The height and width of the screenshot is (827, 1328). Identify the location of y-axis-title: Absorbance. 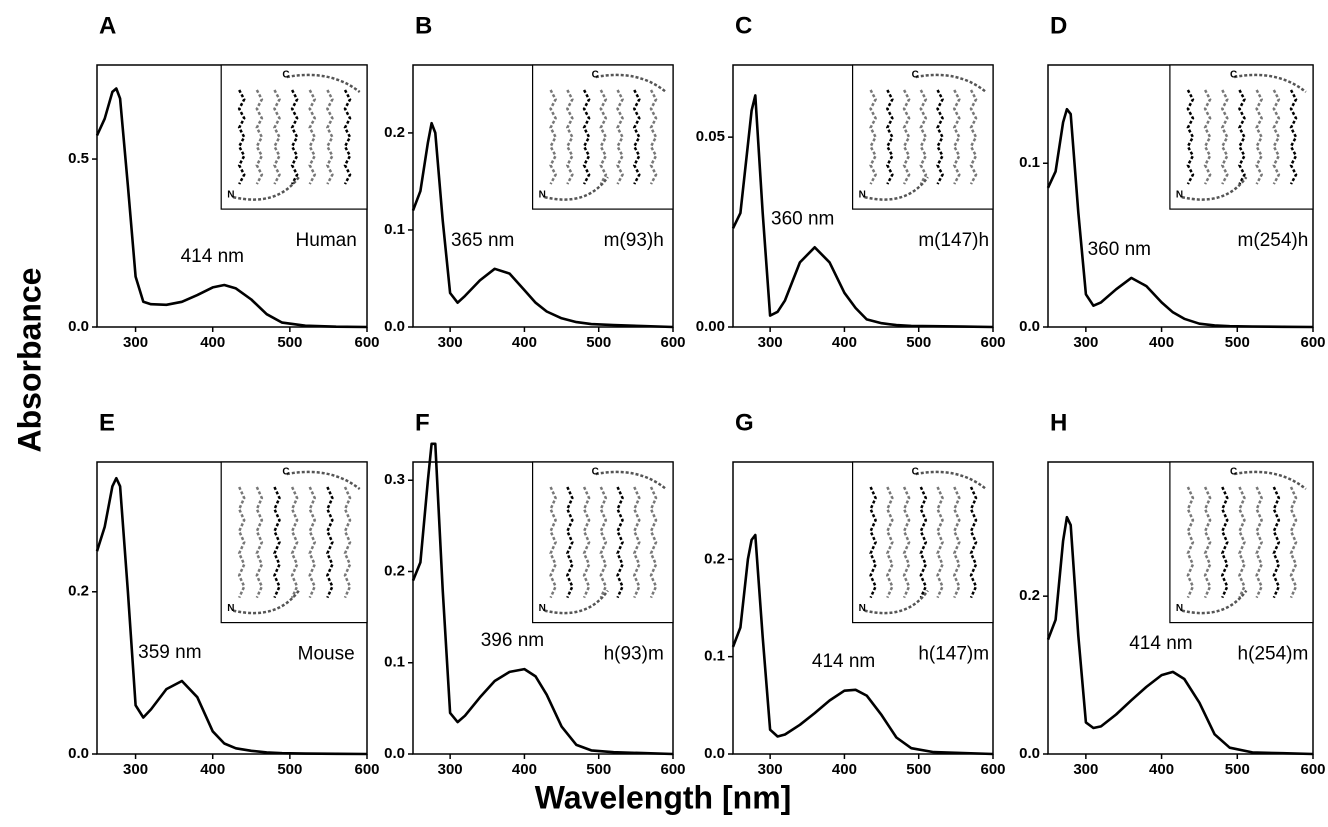
(29, 360).